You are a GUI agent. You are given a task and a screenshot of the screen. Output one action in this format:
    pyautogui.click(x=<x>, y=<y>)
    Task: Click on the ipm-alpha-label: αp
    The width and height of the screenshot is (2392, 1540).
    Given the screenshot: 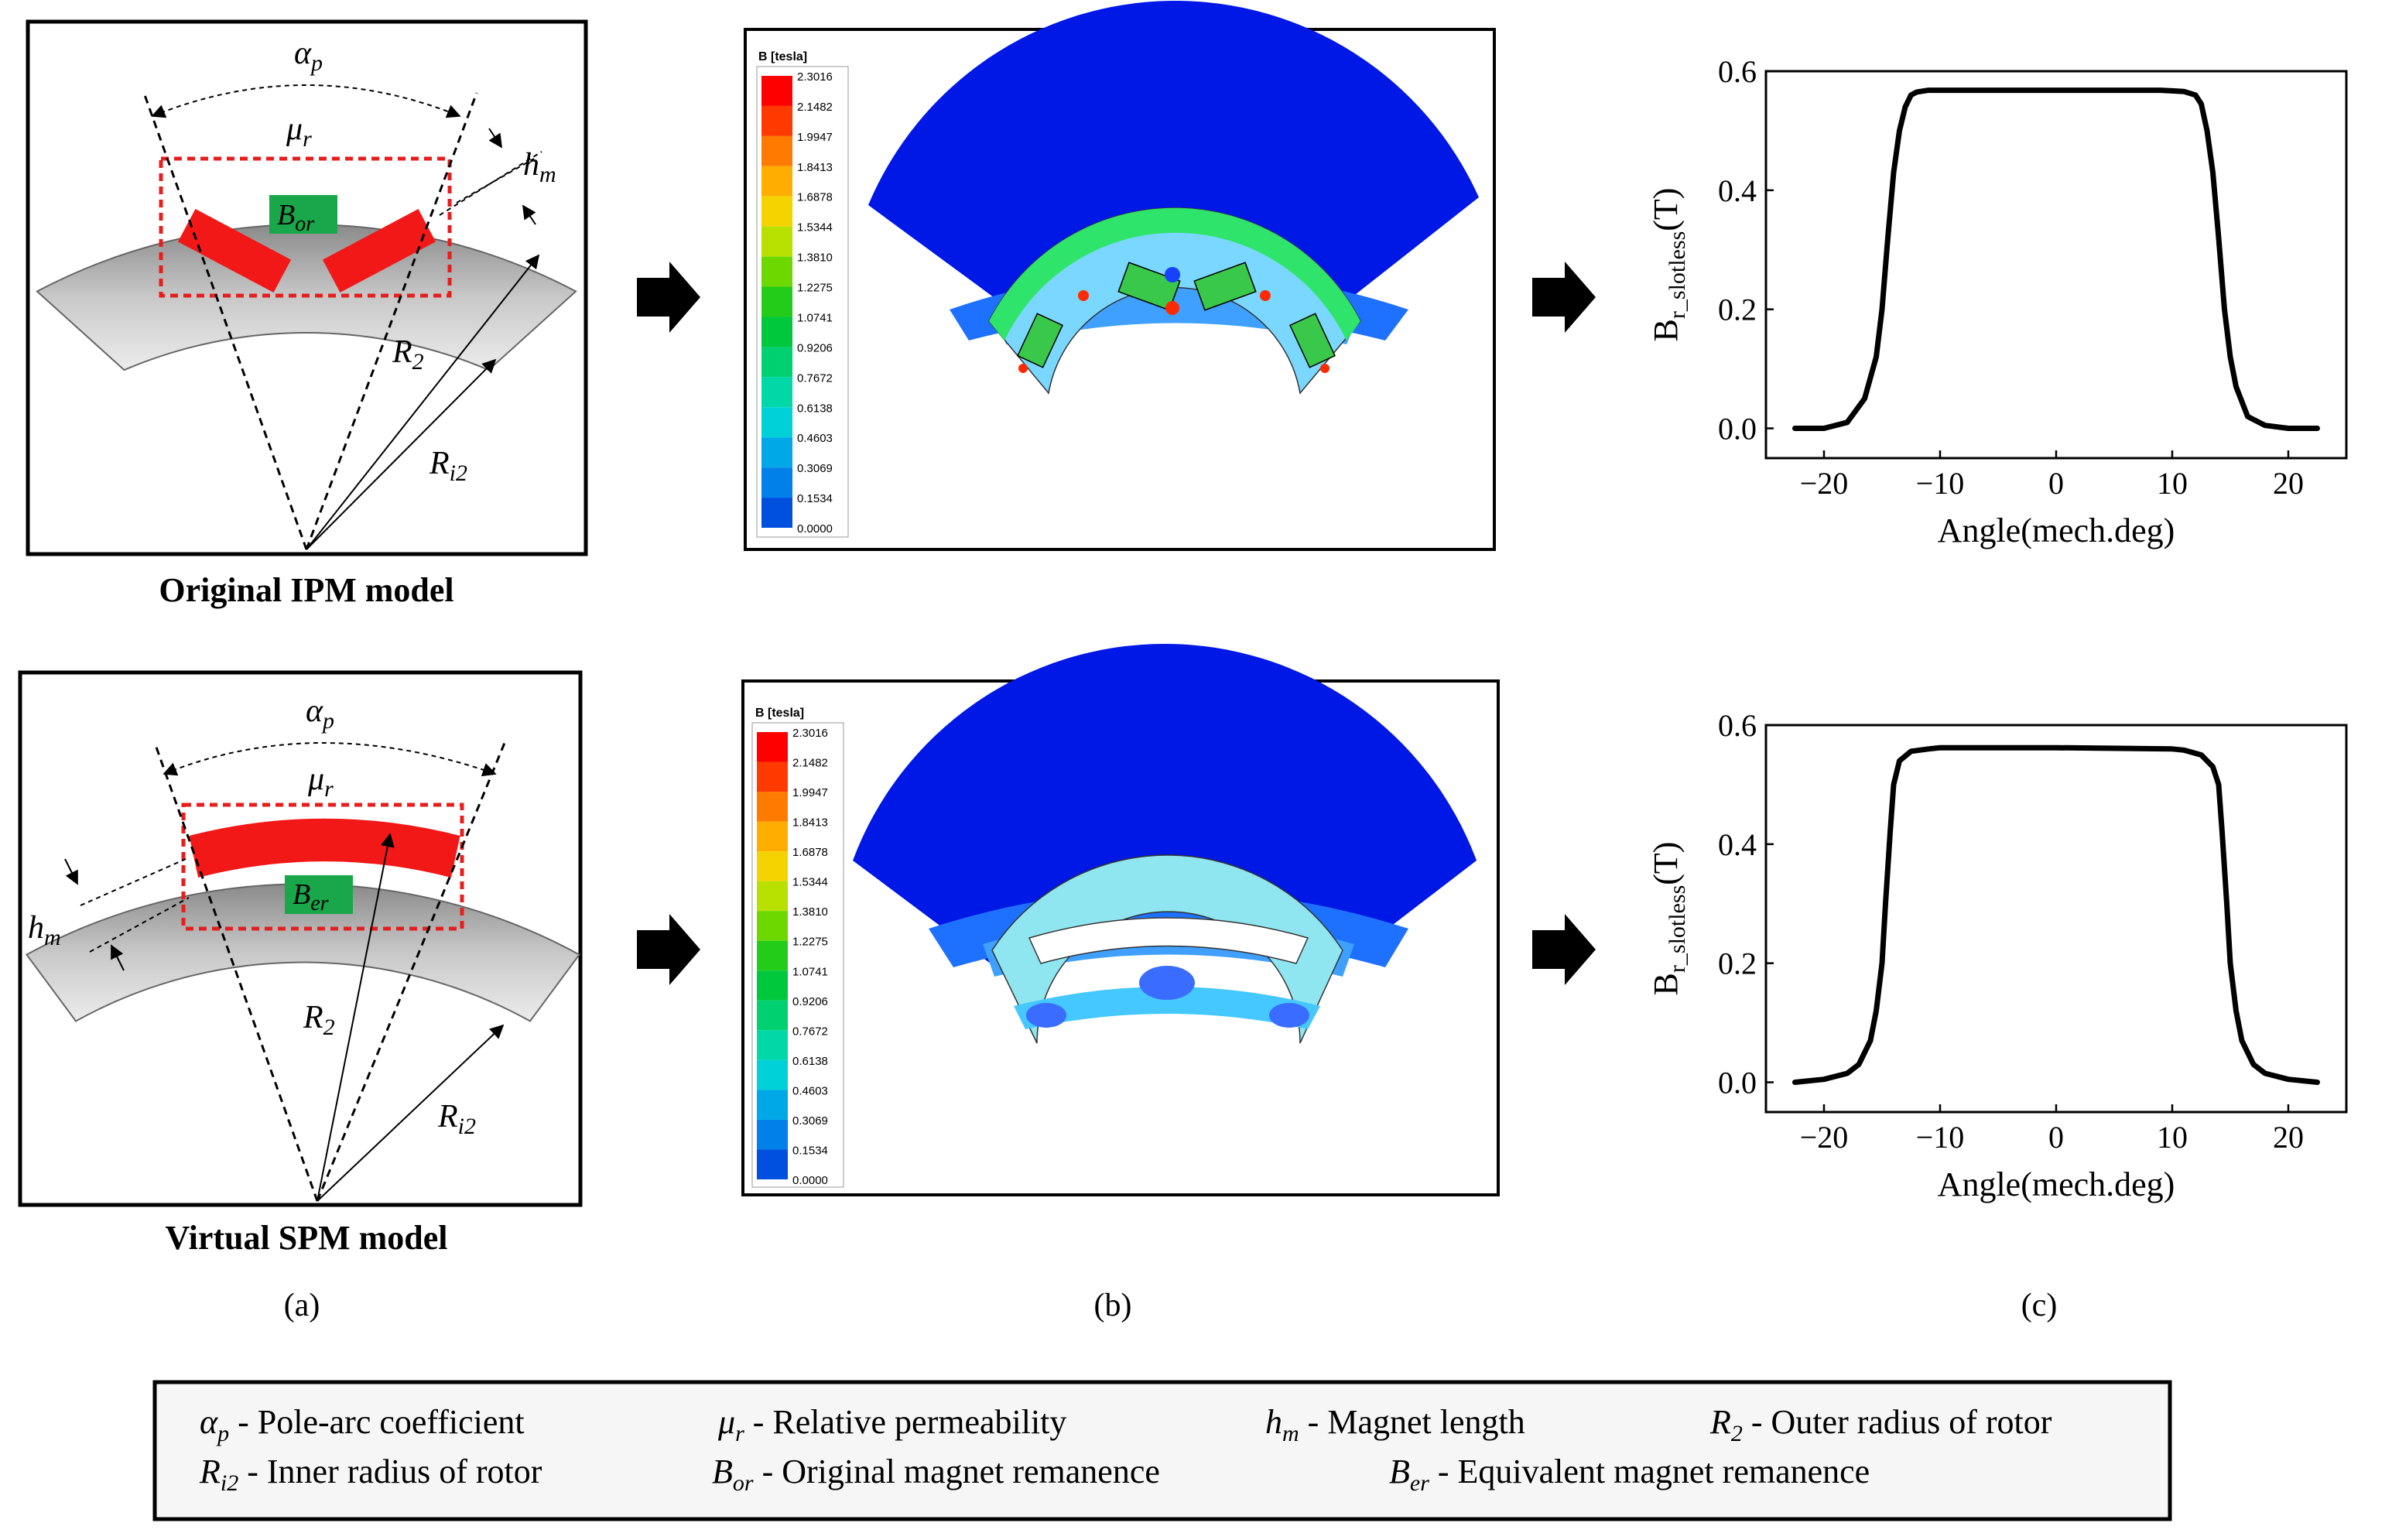 What is the action you would take?
    pyautogui.click(x=308, y=56)
    